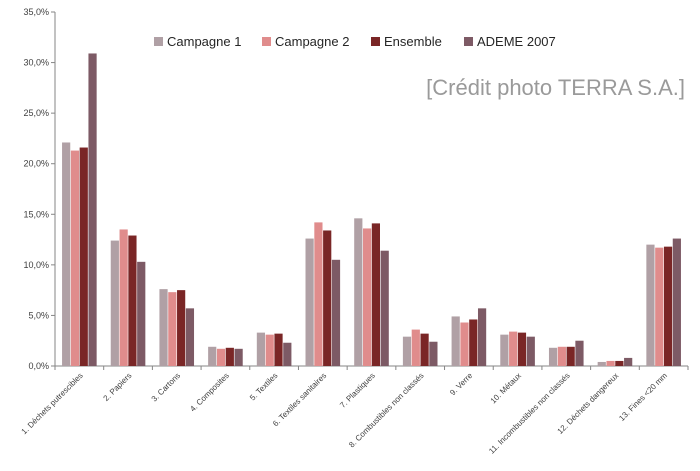  What do you see at coordinates (299, 399) in the screenshot?
I see `x-tick-label: 6. Textiles sanitaires` at bounding box center [299, 399].